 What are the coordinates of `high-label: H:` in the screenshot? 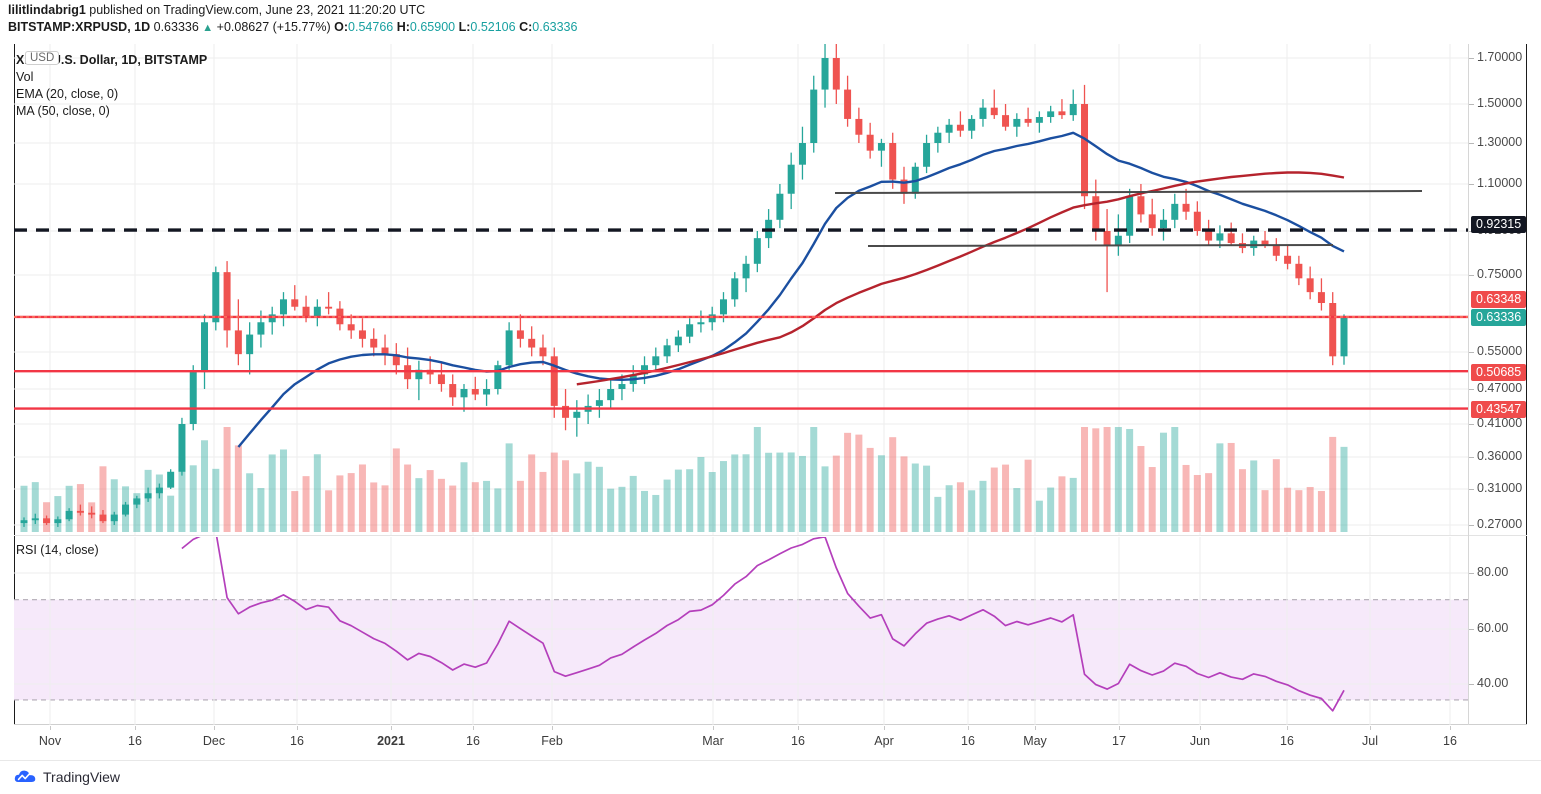 It's located at (403, 27).